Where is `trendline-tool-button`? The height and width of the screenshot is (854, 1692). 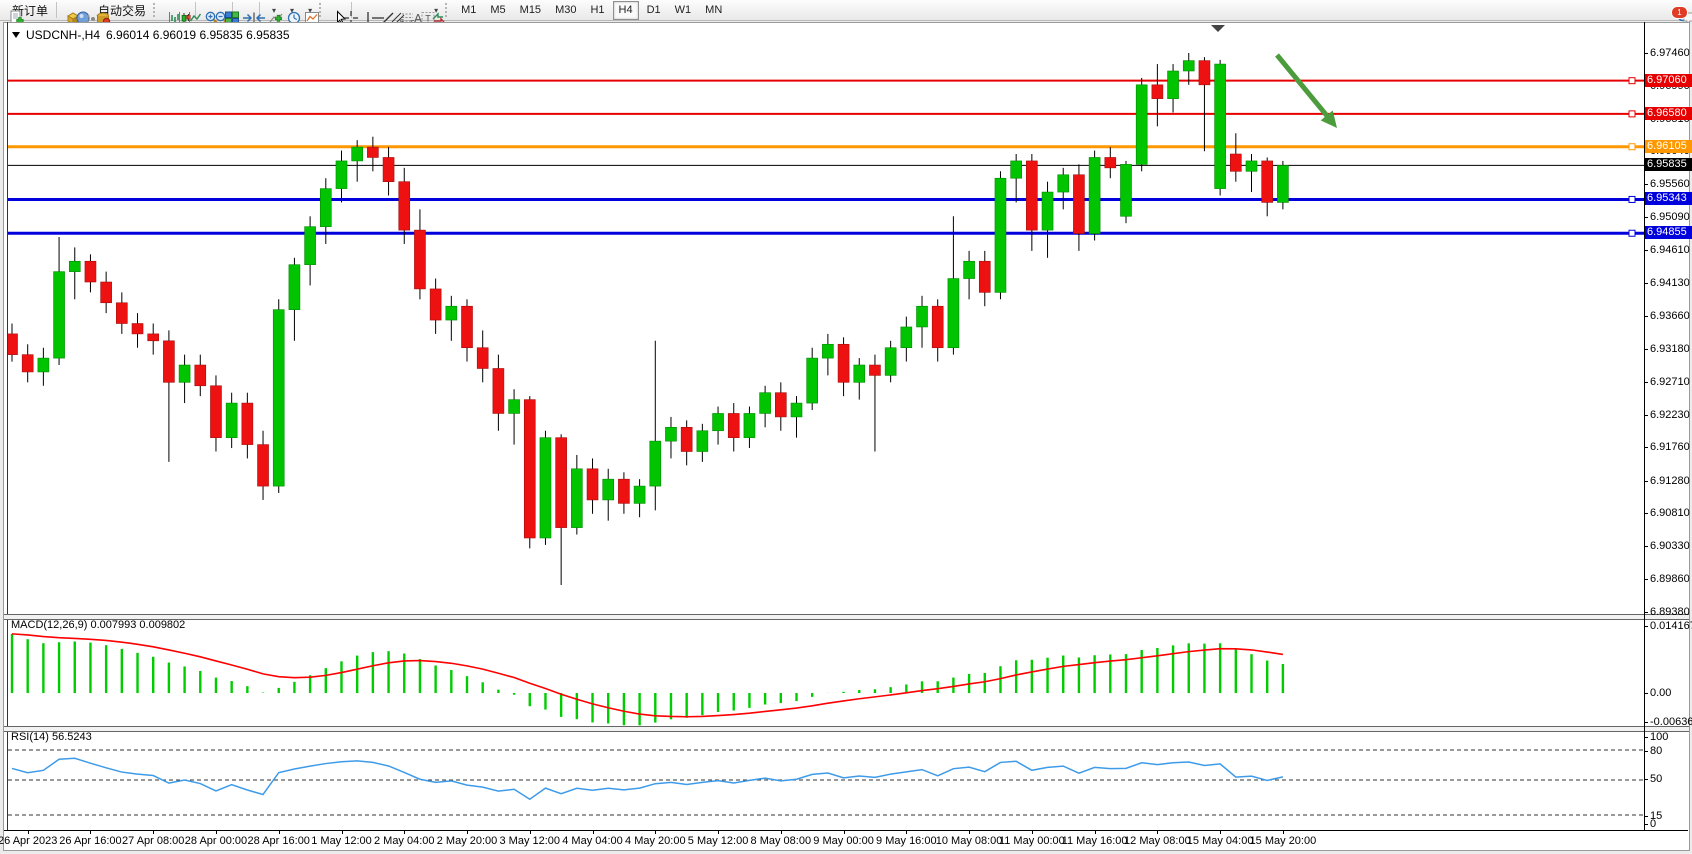 trendline-tool-button is located at coordinates (384, 12).